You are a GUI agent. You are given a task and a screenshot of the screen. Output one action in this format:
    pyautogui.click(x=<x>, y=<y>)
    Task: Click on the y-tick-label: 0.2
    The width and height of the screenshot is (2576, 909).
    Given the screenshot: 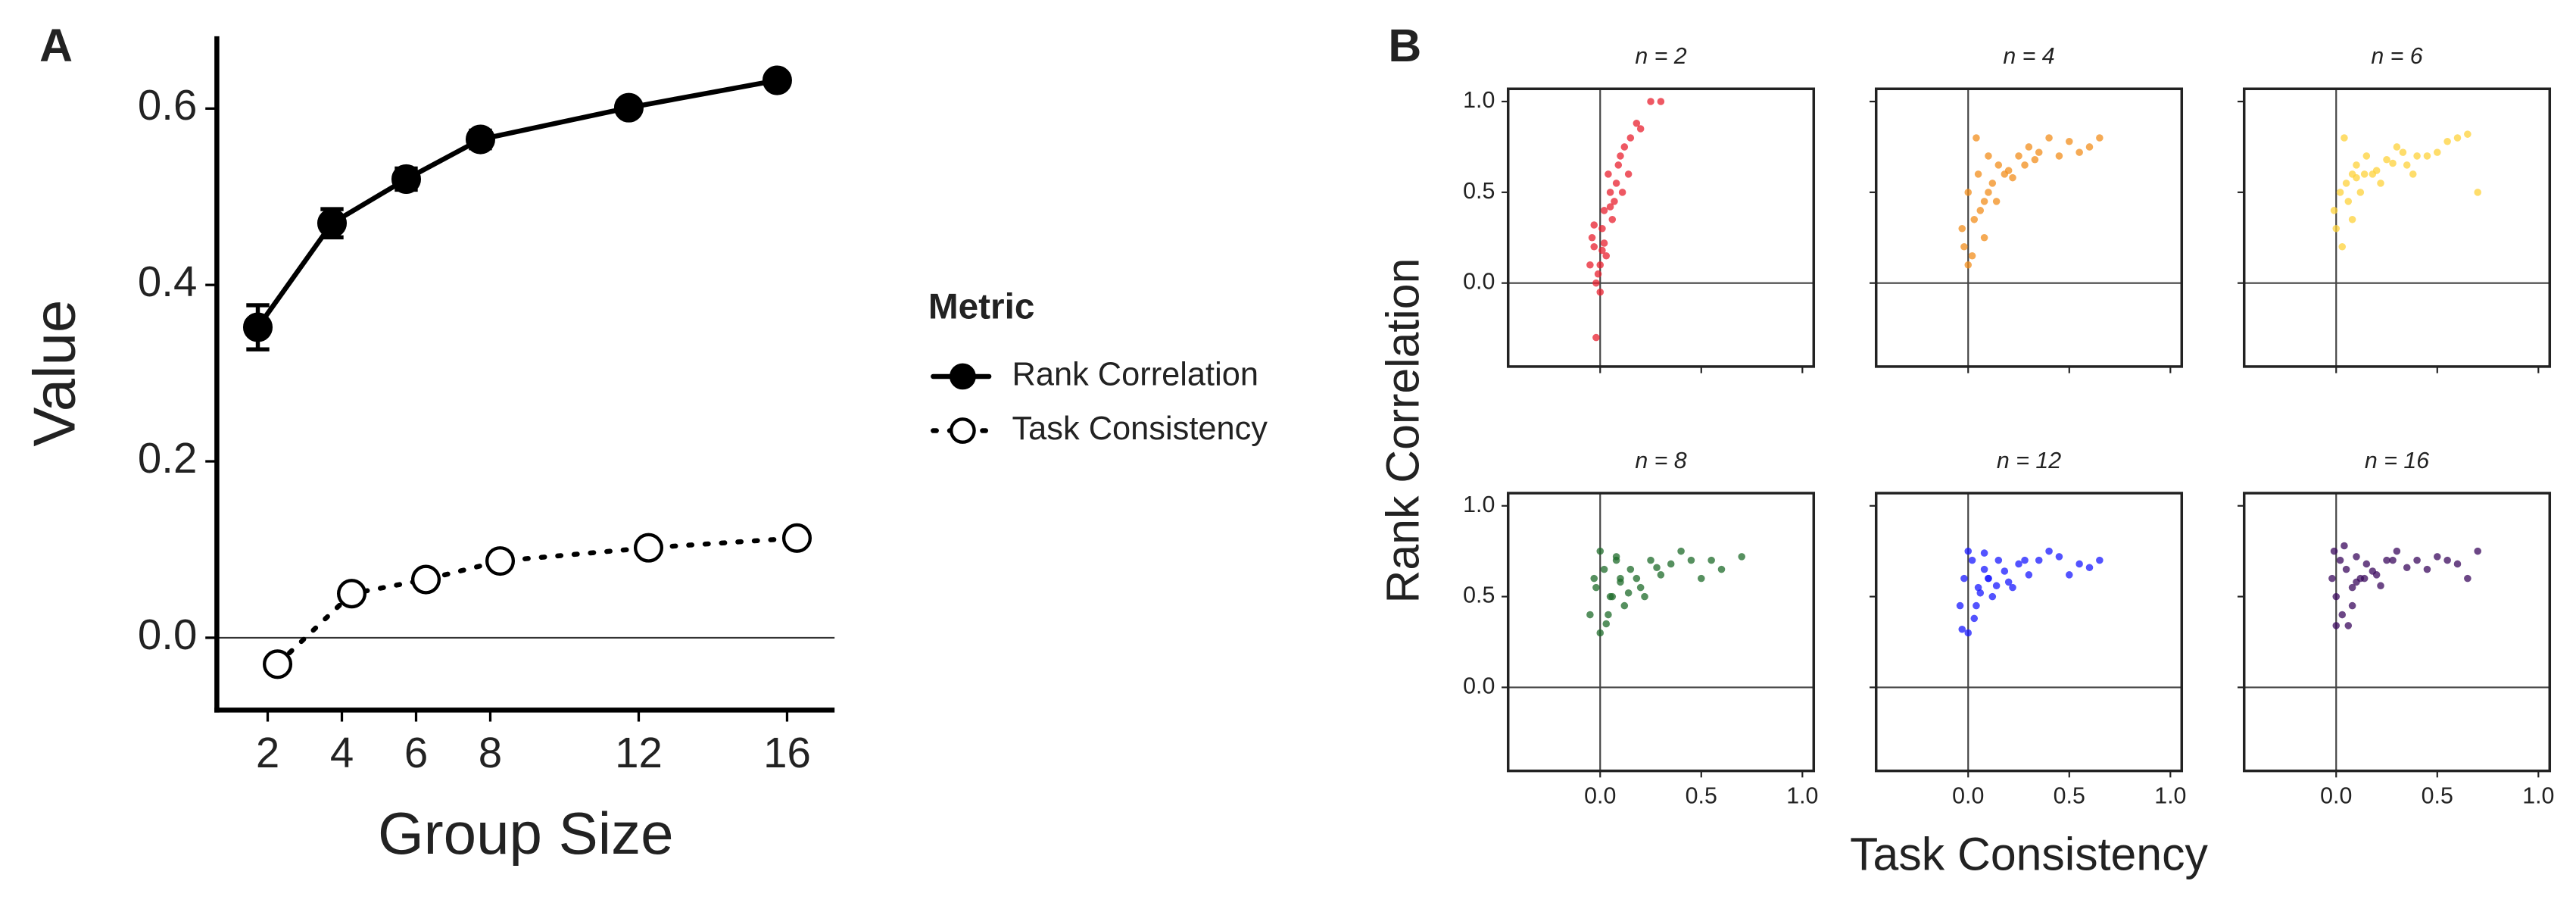 What is the action you would take?
    pyautogui.click(x=167, y=458)
    